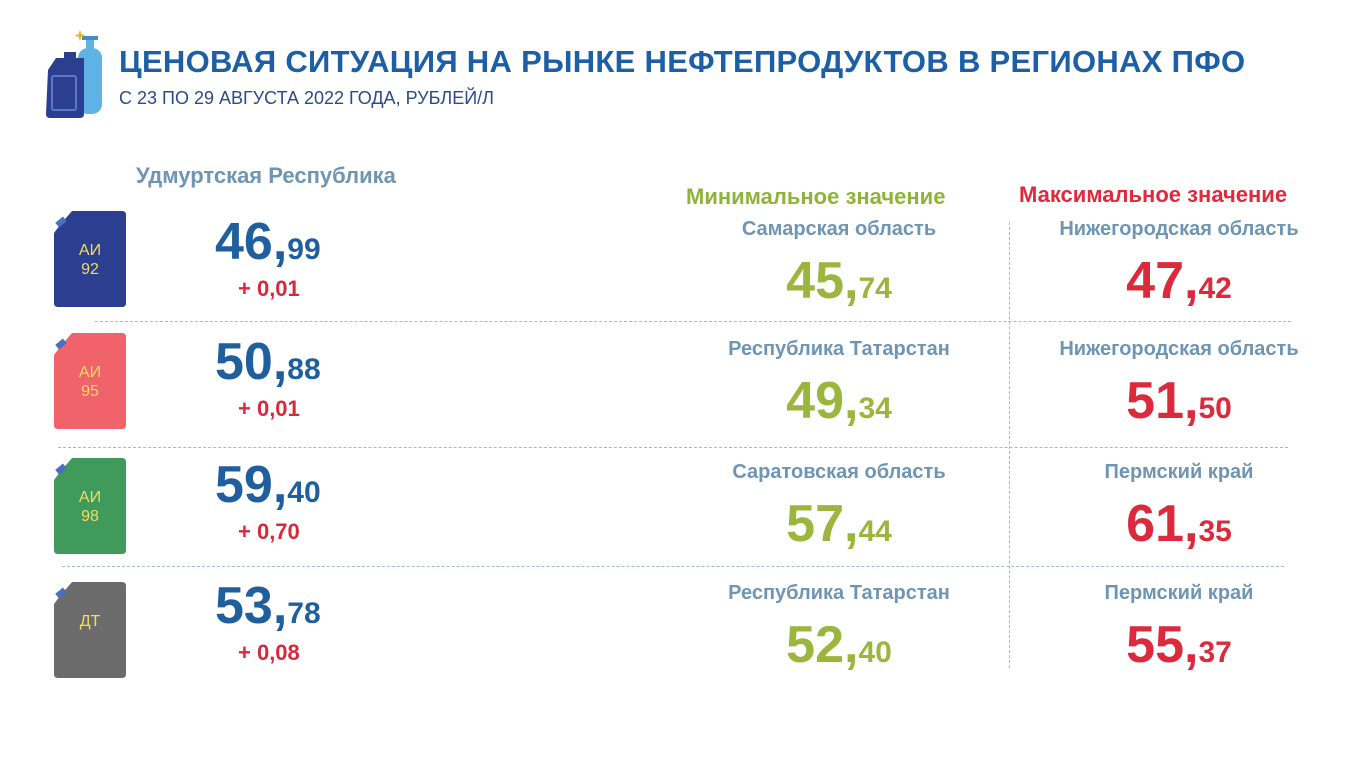 This screenshot has width=1366, height=768. What do you see at coordinates (1162, 645) in the screenshot?
I see `max-price-integer: 55,` at bounding box center [1162, 645].